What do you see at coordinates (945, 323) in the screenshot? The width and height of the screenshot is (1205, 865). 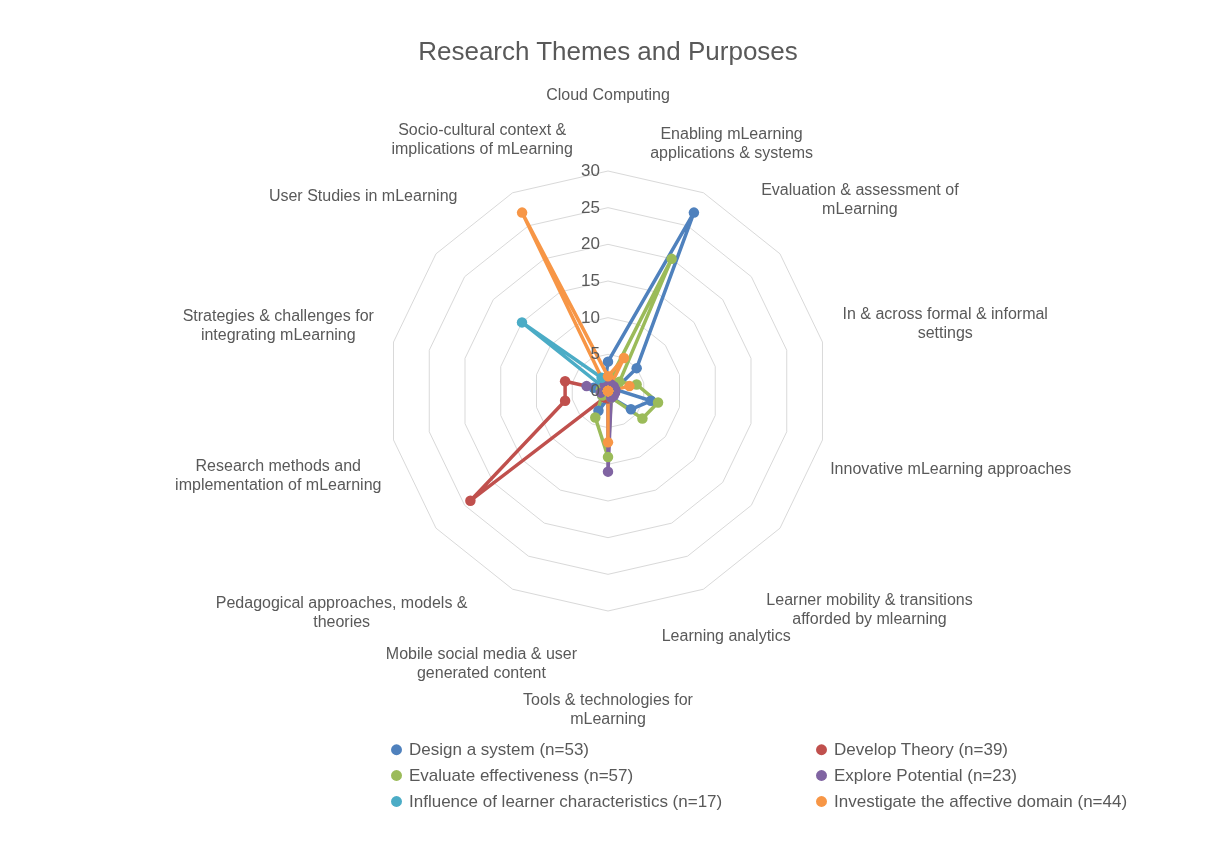 I see `spoke-label: In & across formal & informal settings` at bounding box center [945, 323].